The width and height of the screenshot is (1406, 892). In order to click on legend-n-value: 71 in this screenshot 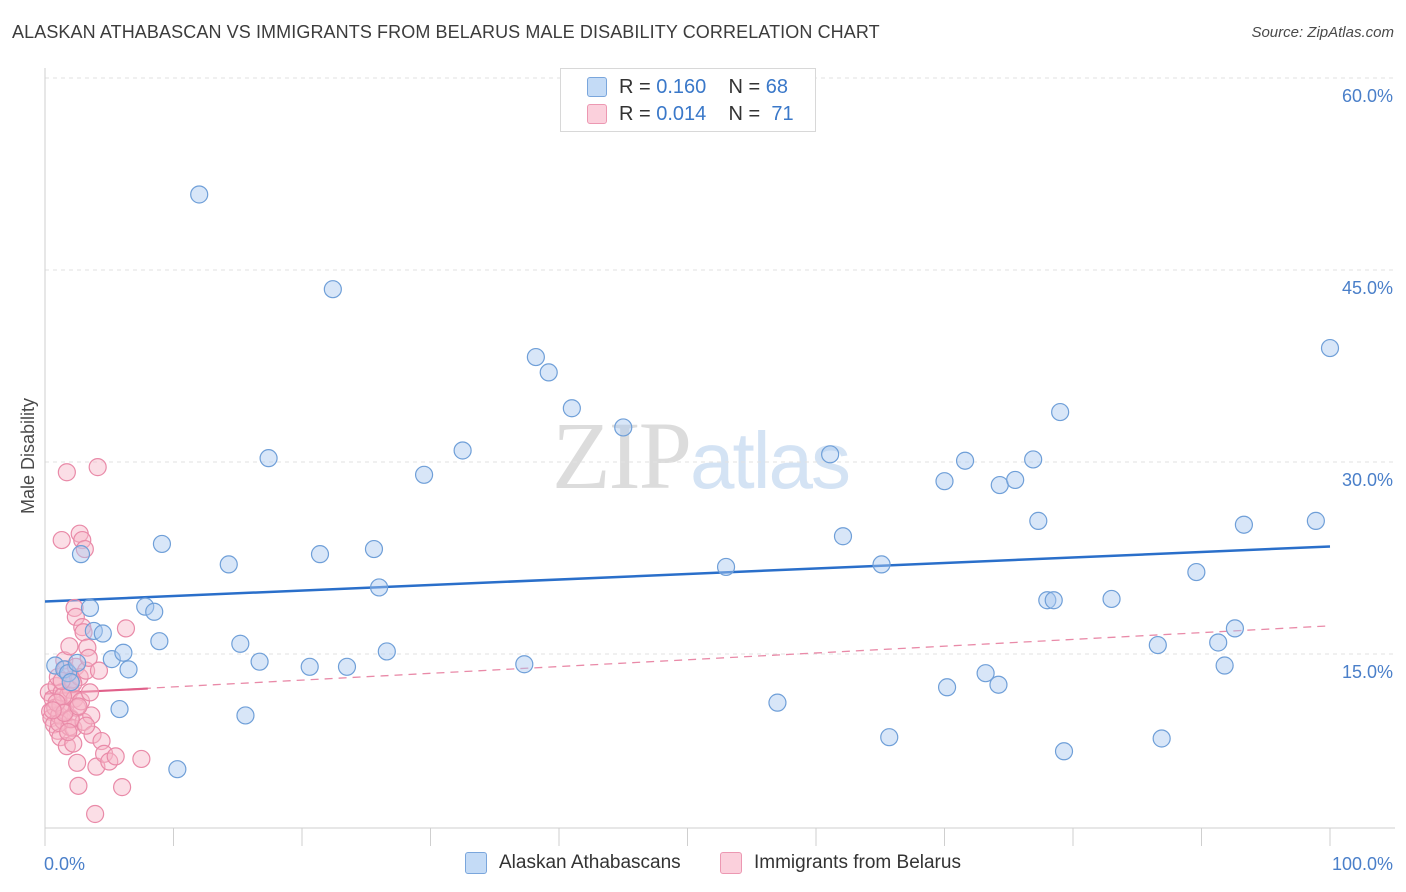, I will do `click(782, 113)`.